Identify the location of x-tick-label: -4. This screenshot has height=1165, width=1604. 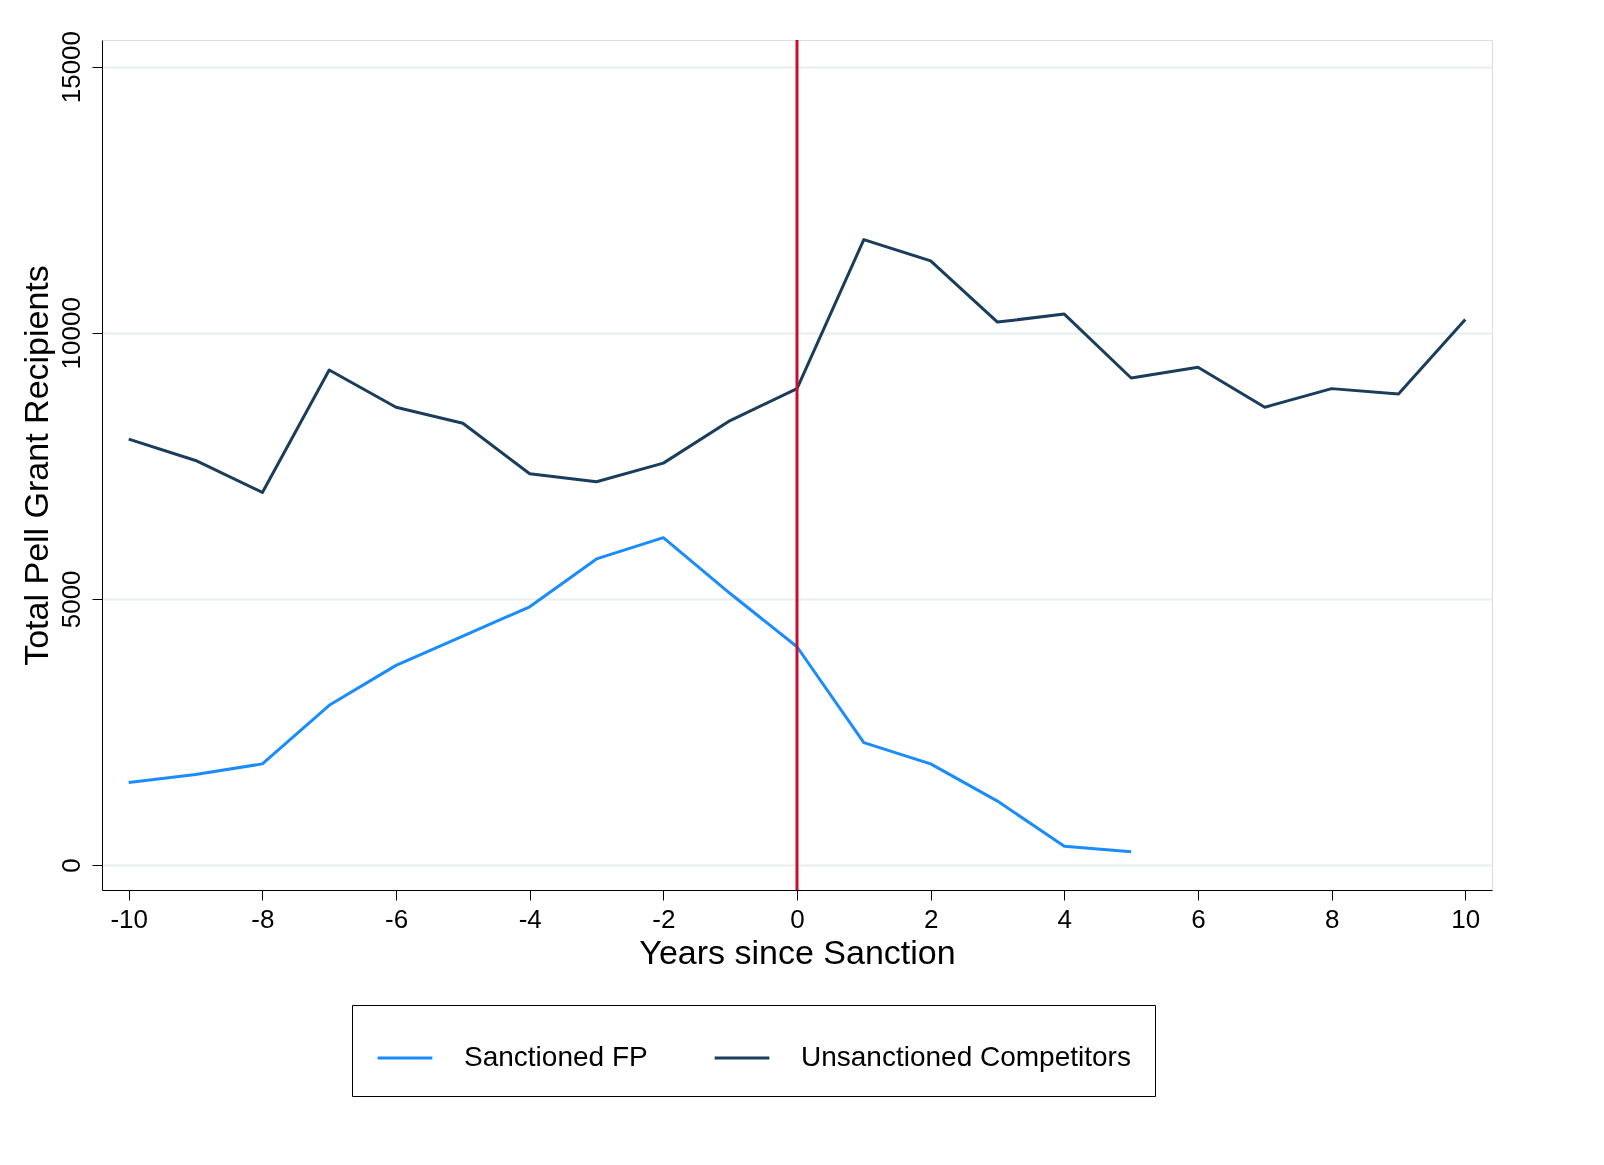
(530, 918).